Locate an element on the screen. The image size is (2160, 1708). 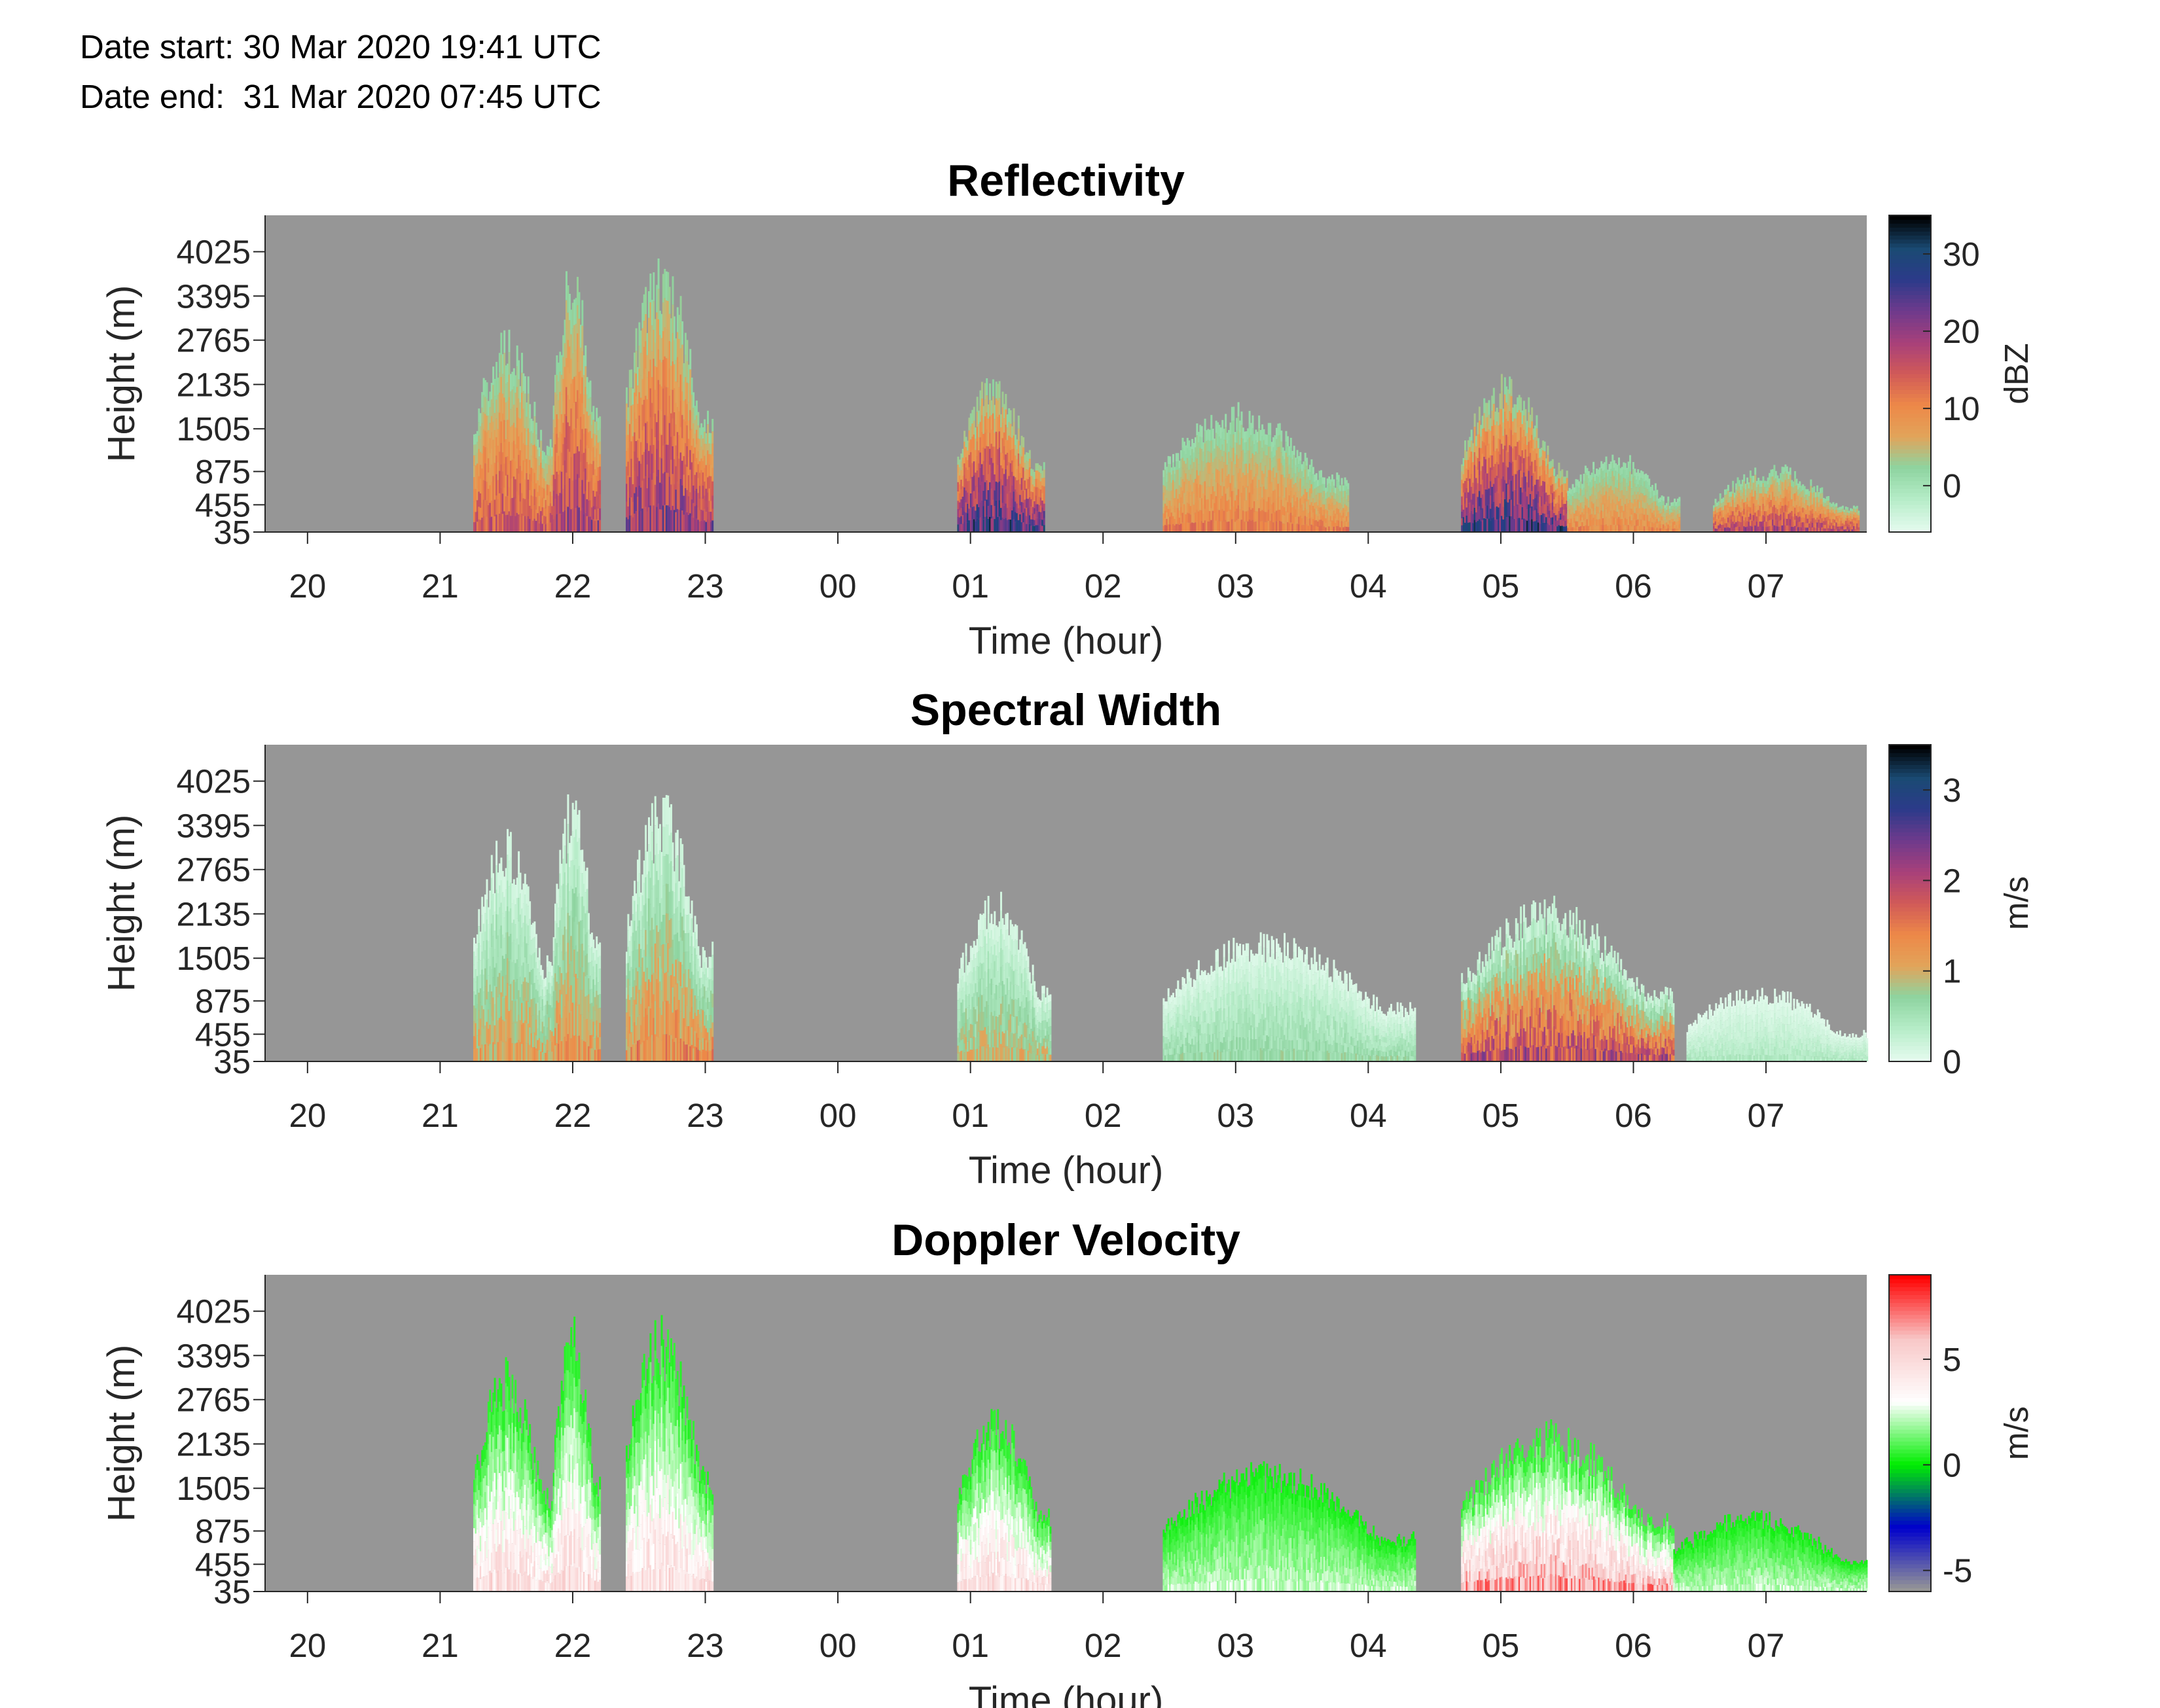
y-tick-label: 3395 is located at coordinates (214, 296).